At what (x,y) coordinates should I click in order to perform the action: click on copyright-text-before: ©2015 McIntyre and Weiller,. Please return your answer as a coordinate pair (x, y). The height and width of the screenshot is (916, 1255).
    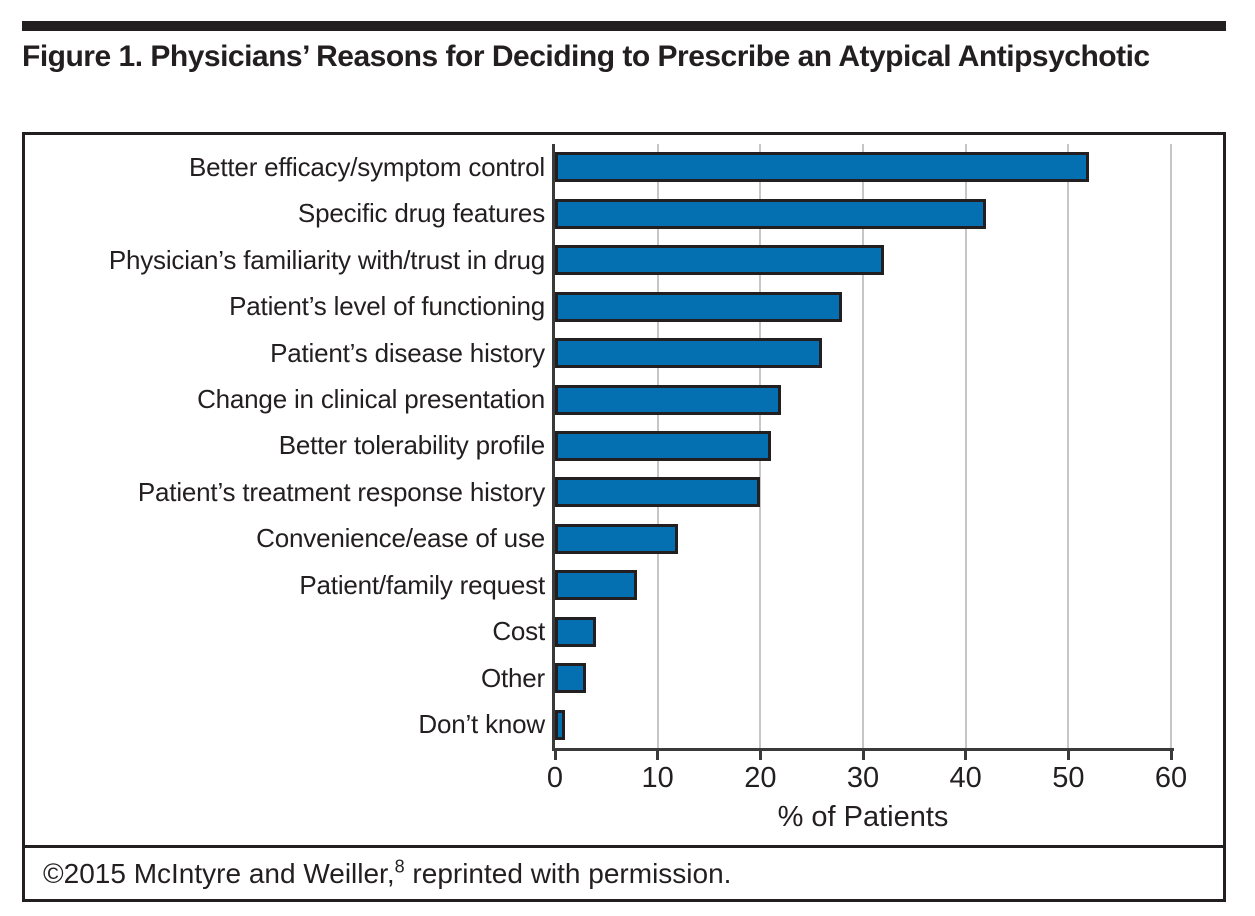
    Looking at the image, I should click on (219, 873).